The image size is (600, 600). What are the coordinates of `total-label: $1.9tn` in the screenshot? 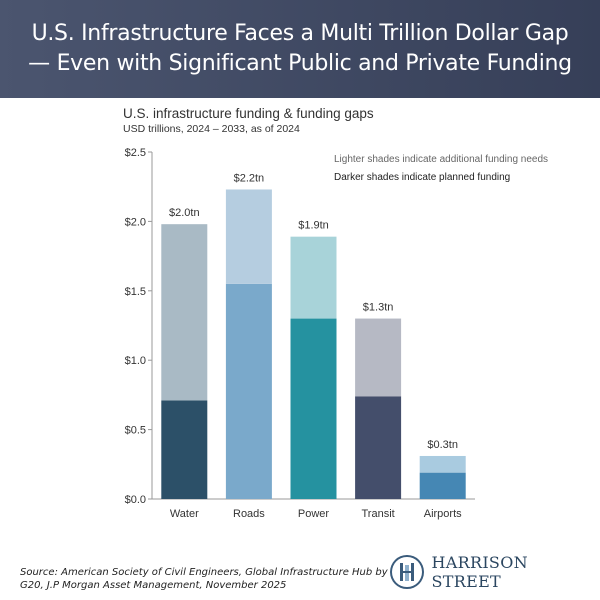 It's located at (313, 226).